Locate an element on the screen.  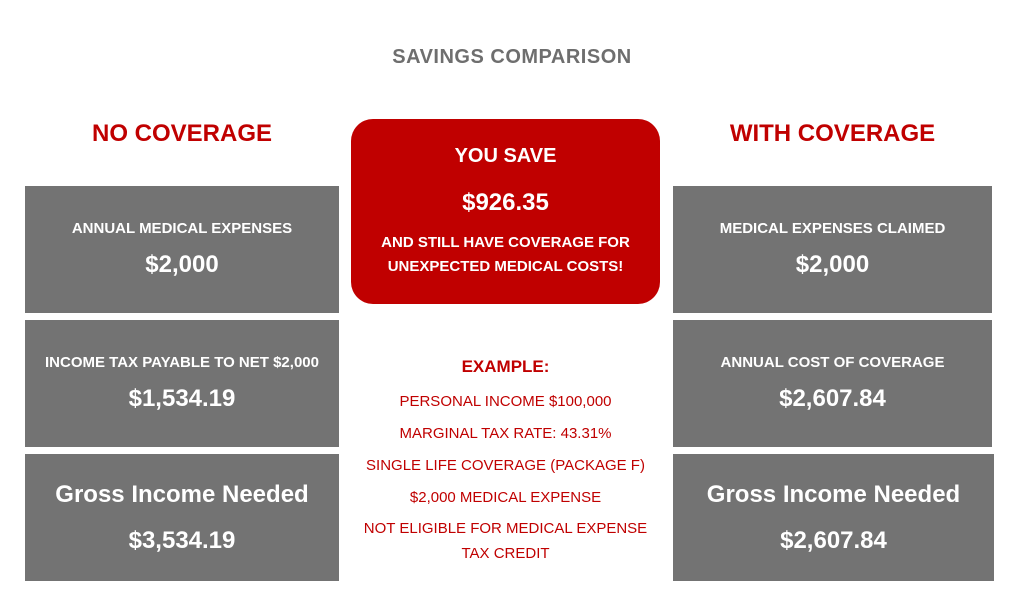
gross-income-value: $3,534.19 is located at coordinates (182, 540).